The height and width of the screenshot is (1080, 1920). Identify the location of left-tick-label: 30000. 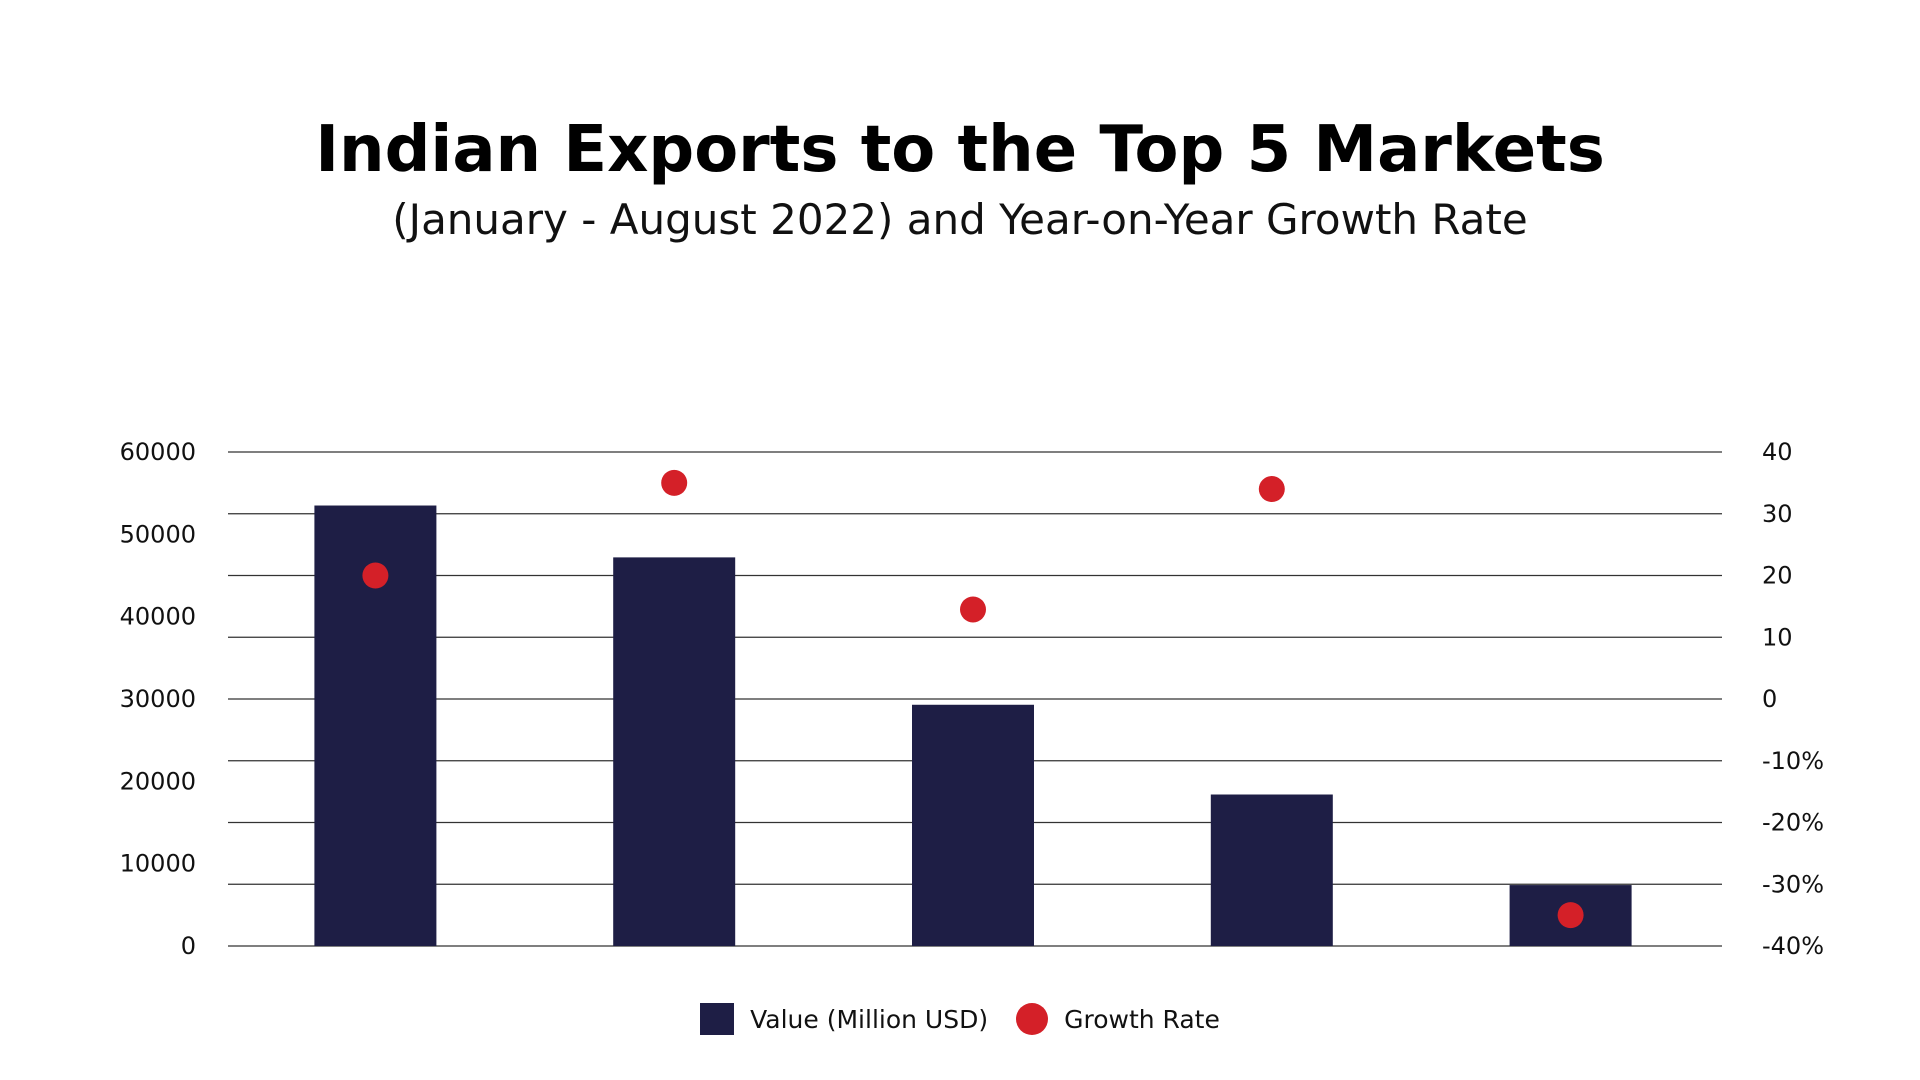
(158, 699).